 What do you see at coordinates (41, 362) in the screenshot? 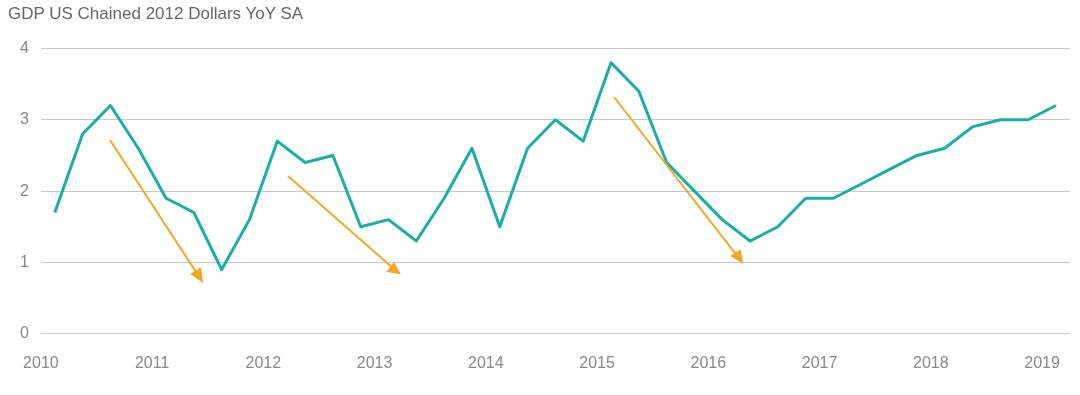
I see `x-tick-label: 2010` at bounding box center [41, 362].